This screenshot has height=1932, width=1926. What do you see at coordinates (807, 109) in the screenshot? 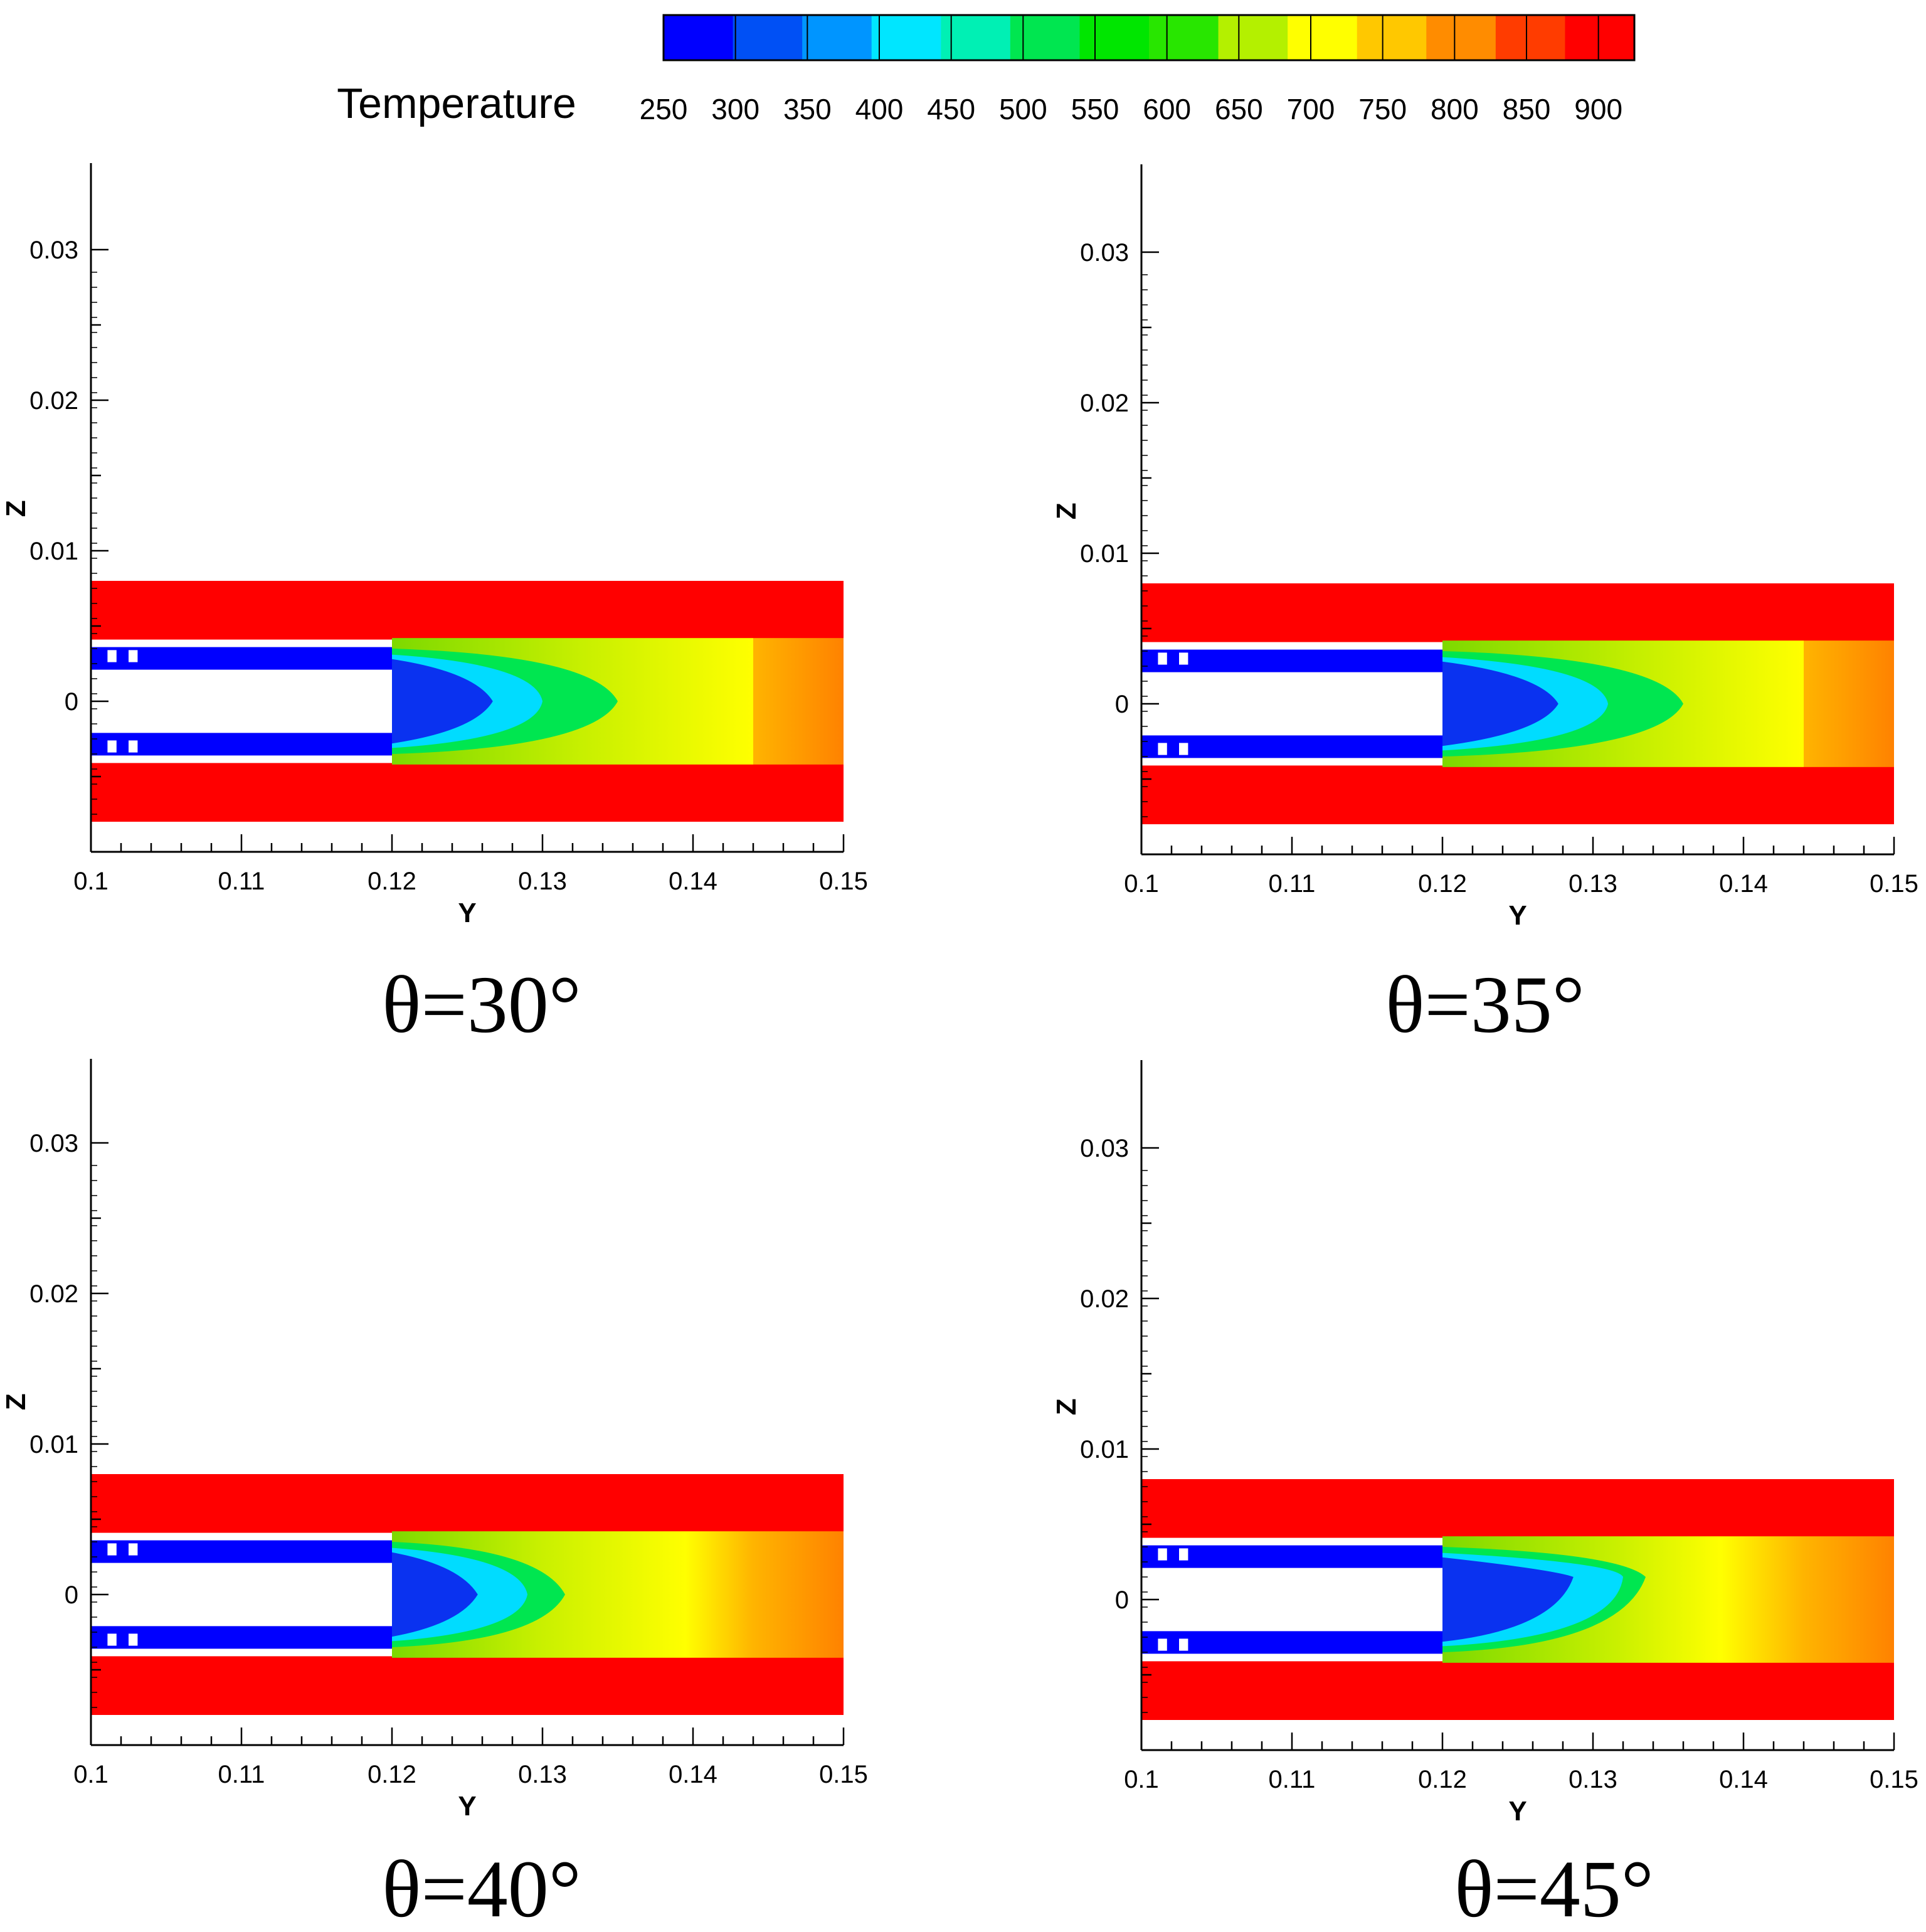
I see `colorbar-tick-label-350: 350` at bounding box center [807, 109].